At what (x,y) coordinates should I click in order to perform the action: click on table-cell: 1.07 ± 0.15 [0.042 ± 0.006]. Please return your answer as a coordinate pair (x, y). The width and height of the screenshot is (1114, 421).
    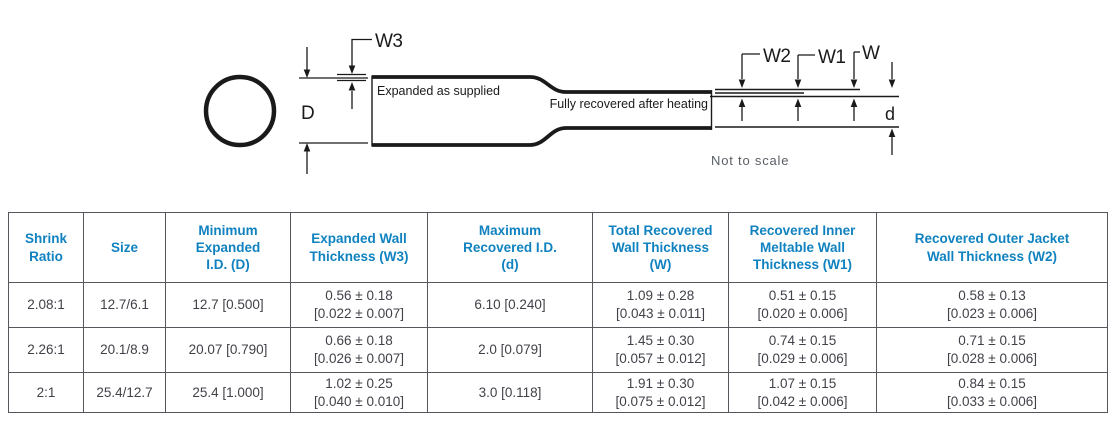
    Looking at the image, I should click on (802, 392).